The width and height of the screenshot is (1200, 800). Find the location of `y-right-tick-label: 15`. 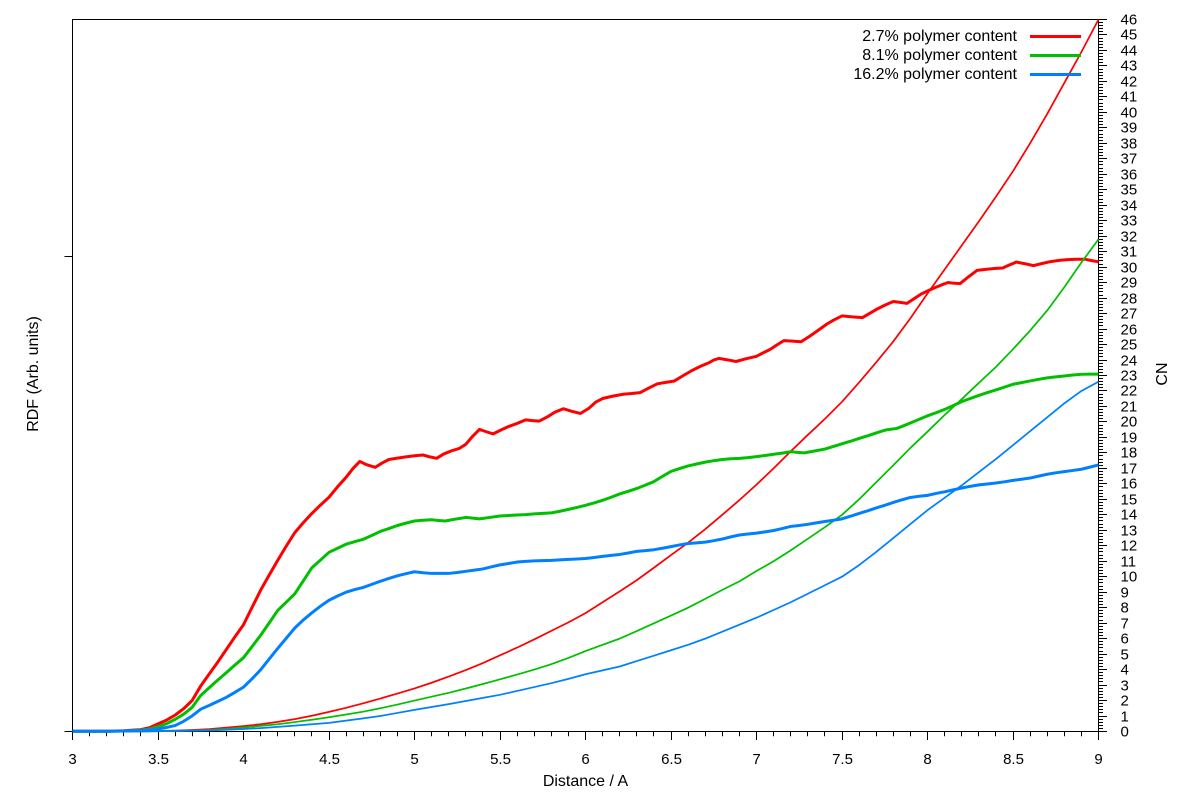

y-right-tick-label: 15 is located at coordinates (1129, 500).